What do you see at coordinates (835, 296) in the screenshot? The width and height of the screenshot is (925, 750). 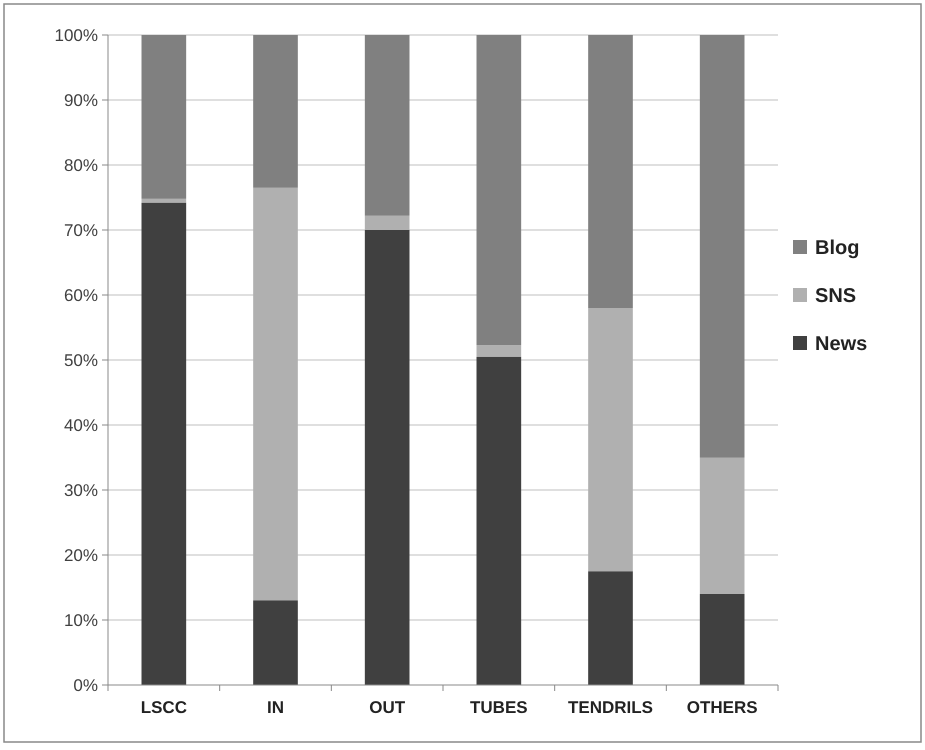 I see `legend-label: SNS` at bounding box center [835, 296].